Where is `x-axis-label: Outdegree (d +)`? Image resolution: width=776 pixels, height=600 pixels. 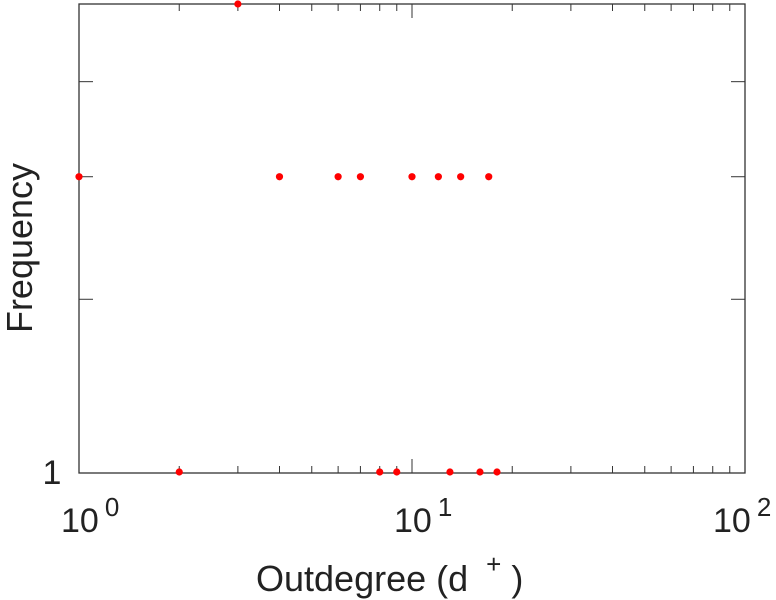 x-axis-label: Outdegree (d +) is located at coordinates (389, 574).